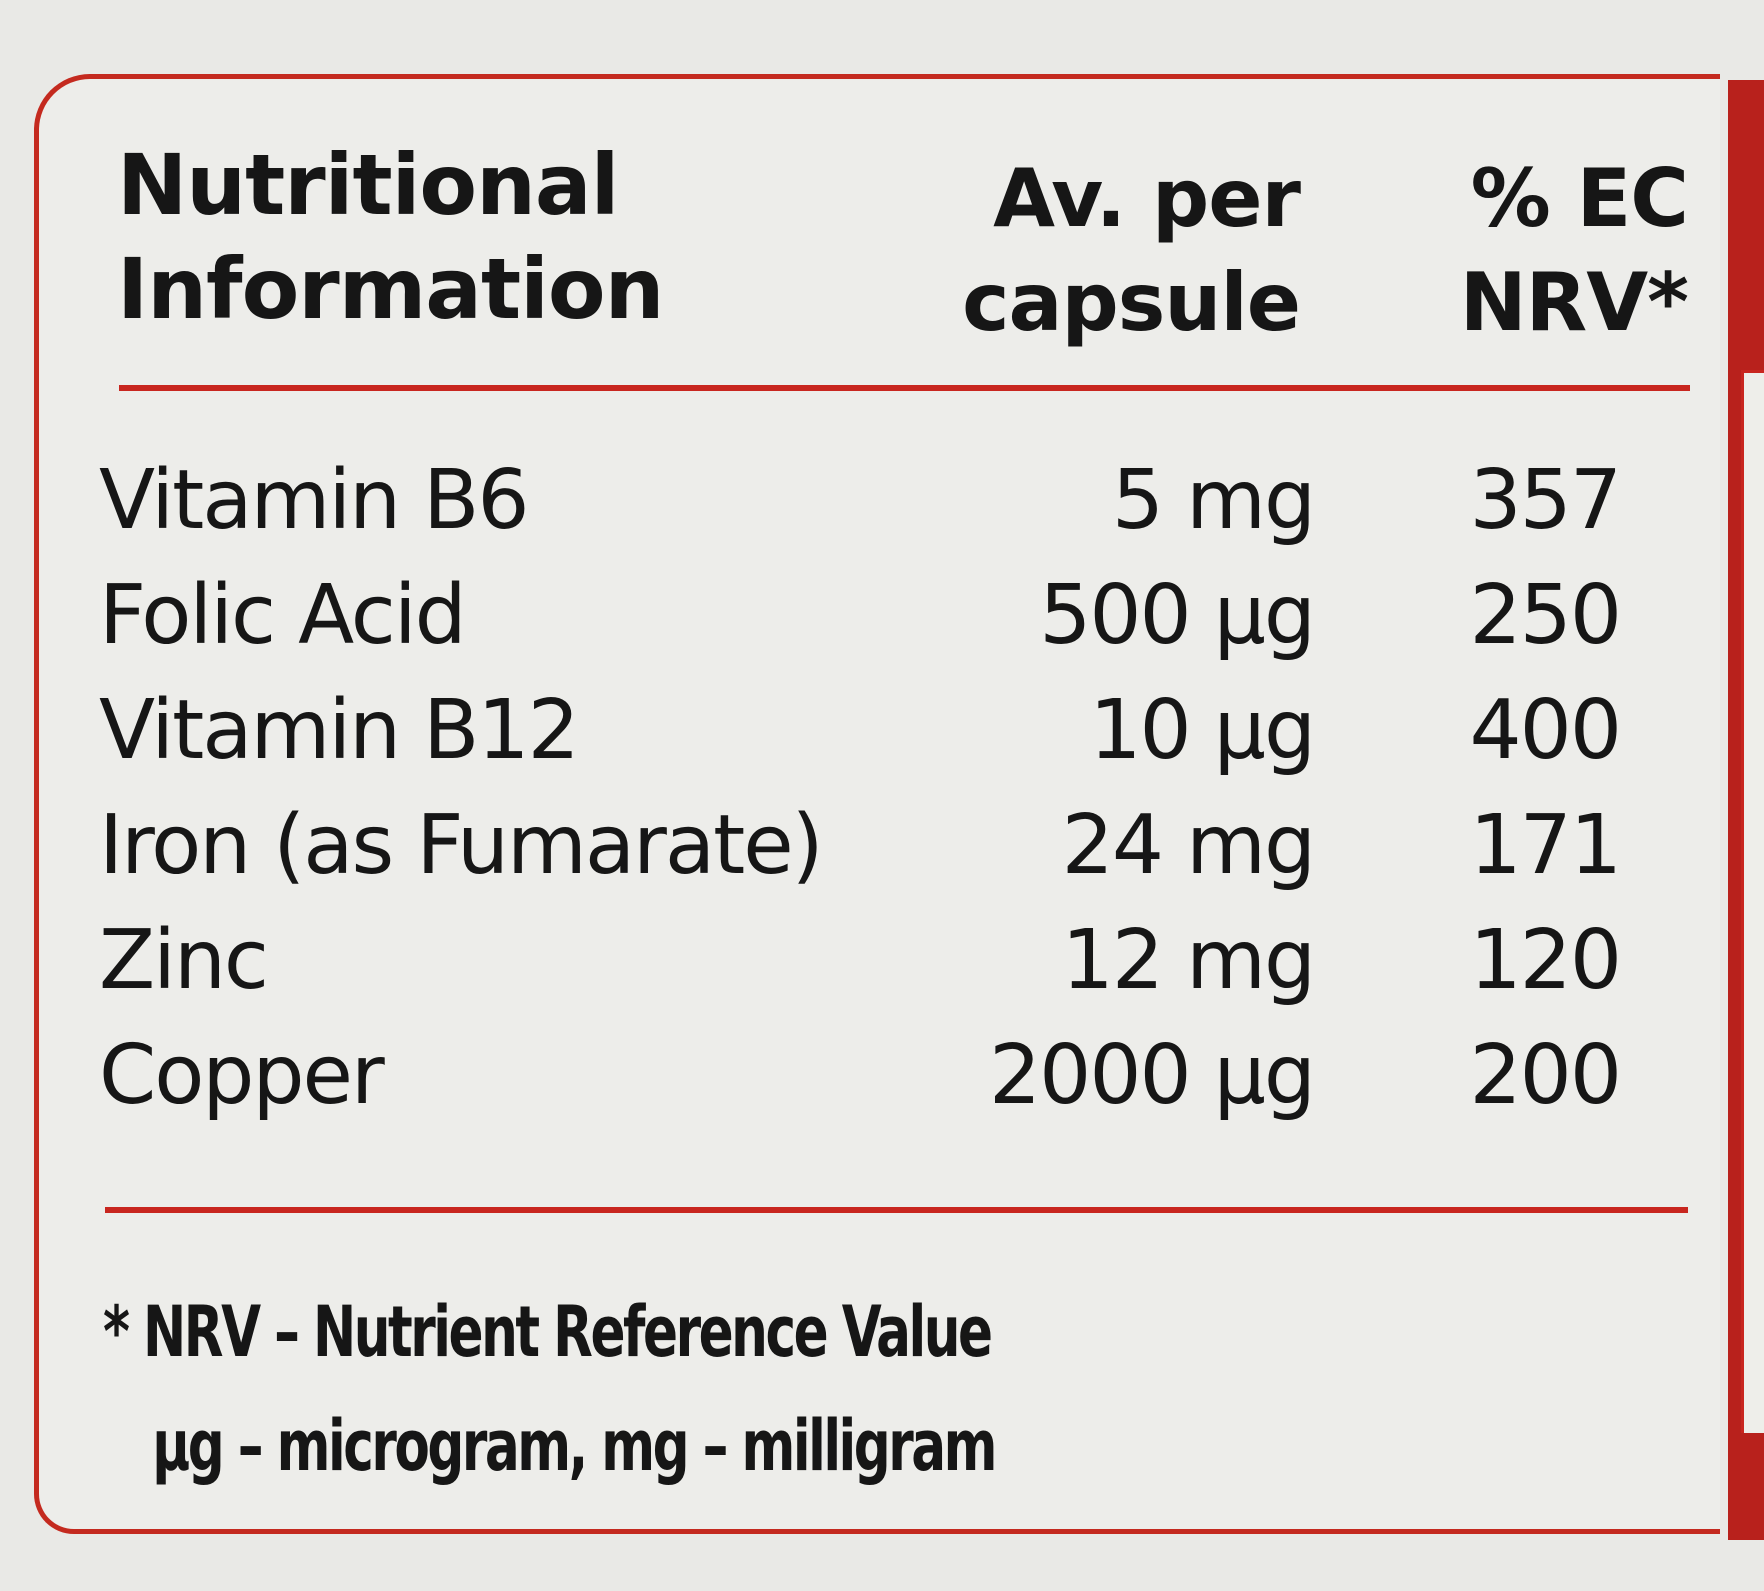 This screenshot has height=1591, width=1764. What do you see at coordinates (390, 289) in the screenshot?
I see `header-title-line2: Information` at bounding box center [390, 289].